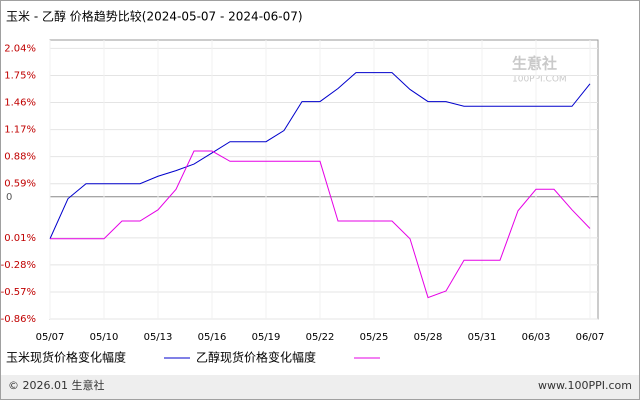 The image size is (640, 404). What do you see at coordinates (20, 48) in the screenshot?
I see `y-tick-label: 2.04%` at bounding box center [20, 48].